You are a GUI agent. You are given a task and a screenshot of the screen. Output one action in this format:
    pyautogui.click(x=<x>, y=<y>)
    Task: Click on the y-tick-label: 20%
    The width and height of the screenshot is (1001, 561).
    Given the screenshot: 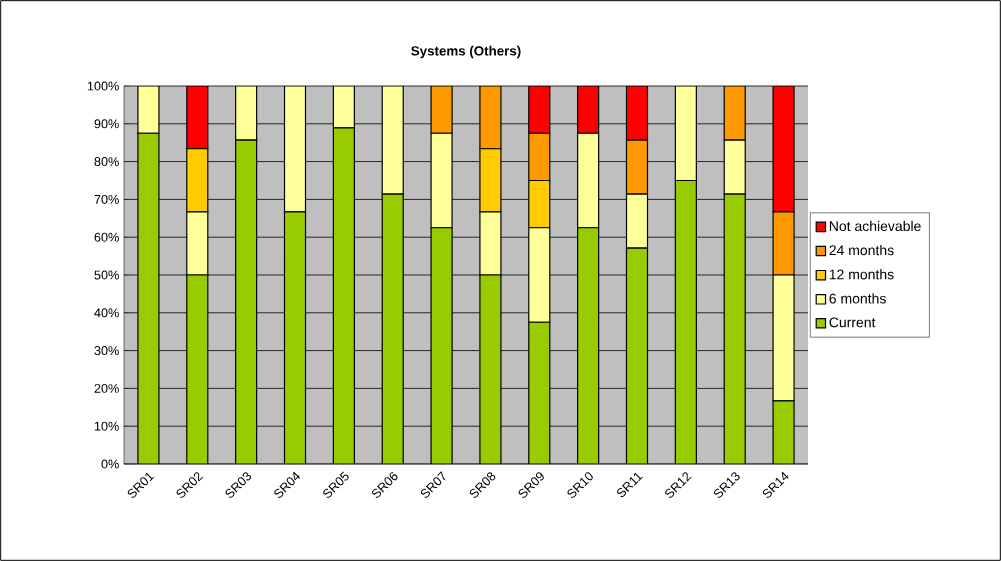 What is the action you would take?
    pyautogui.click(x=106, y=388)
    